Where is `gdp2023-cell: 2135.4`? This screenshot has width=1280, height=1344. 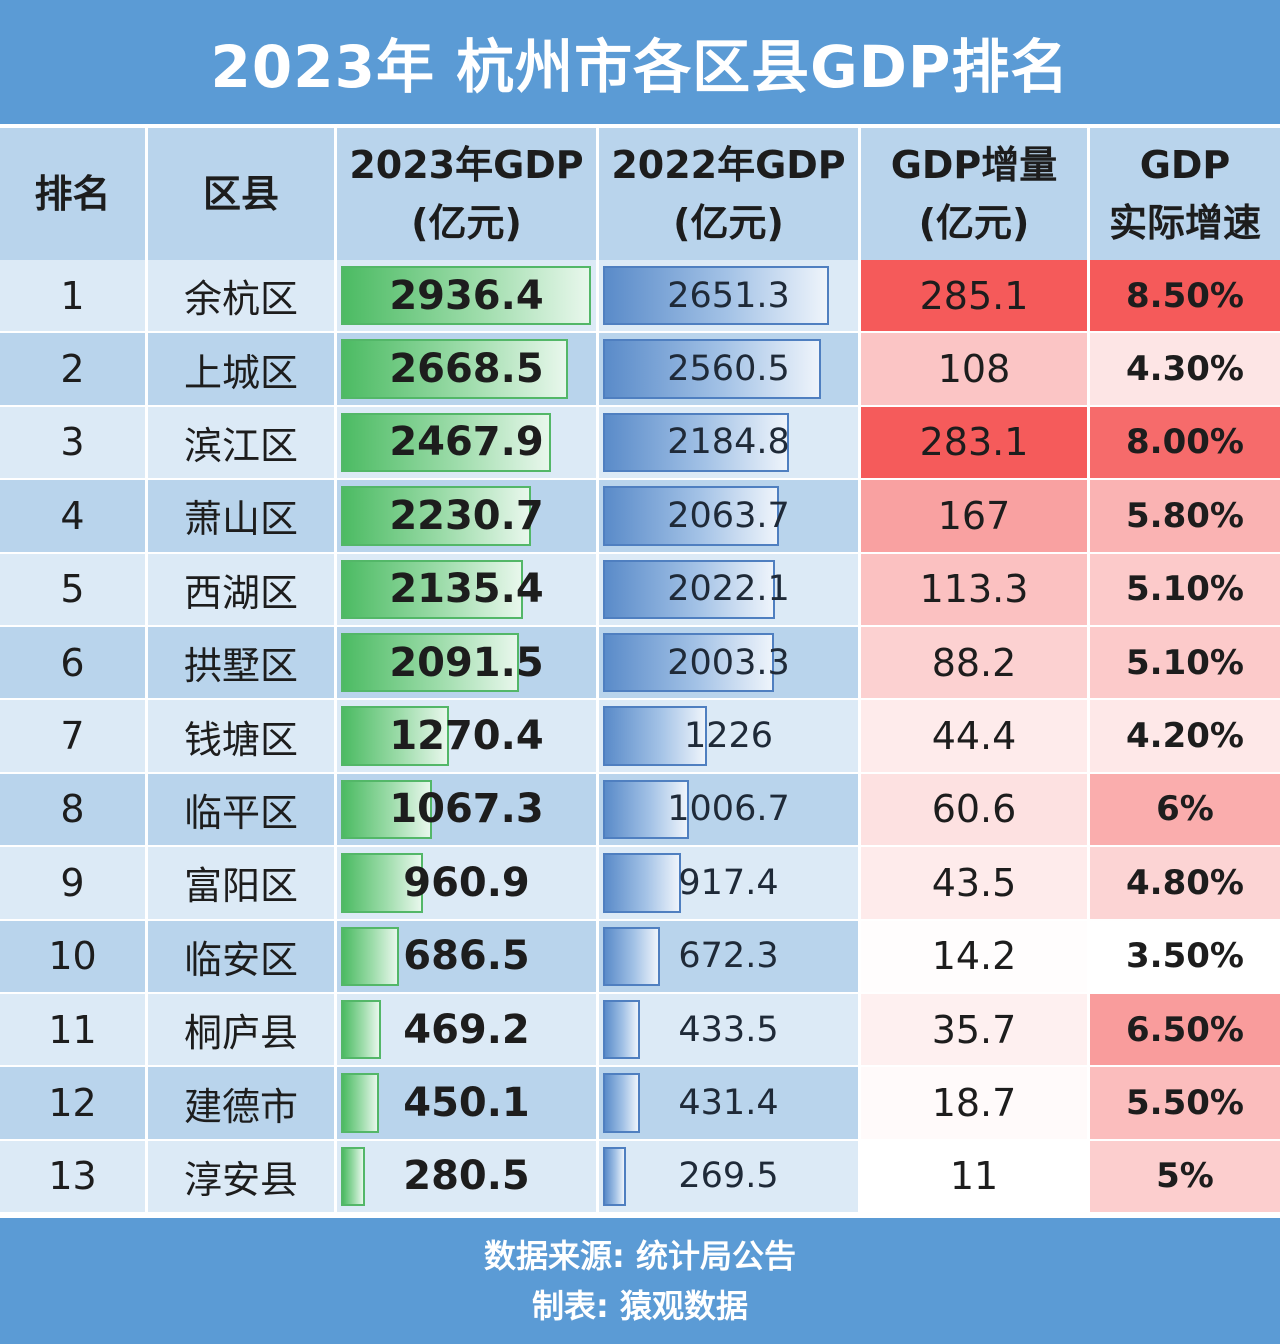 gdp2023-cell: 2135.4 is located at coordinates (468, 590).